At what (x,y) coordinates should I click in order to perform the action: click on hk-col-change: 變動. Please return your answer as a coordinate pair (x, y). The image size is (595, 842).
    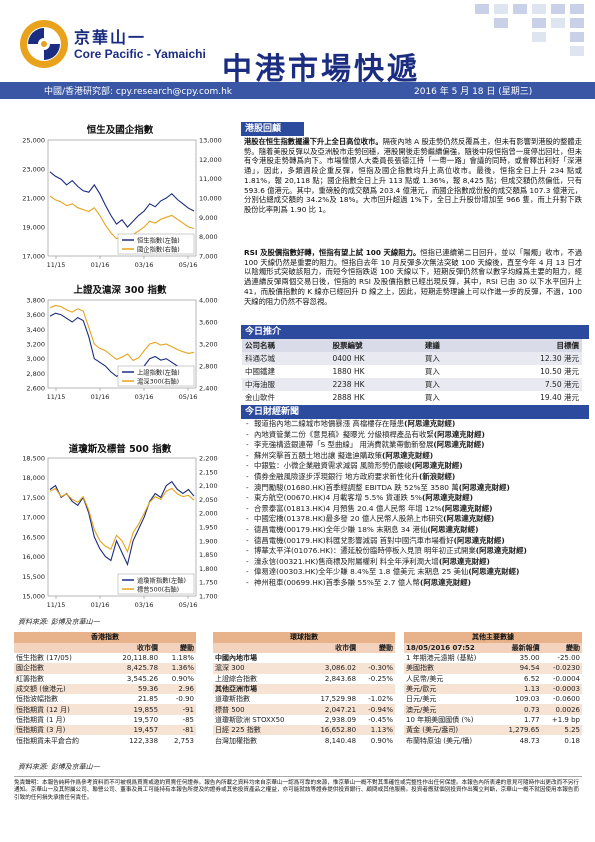
    Looking at the image, I should click on (178, 648).